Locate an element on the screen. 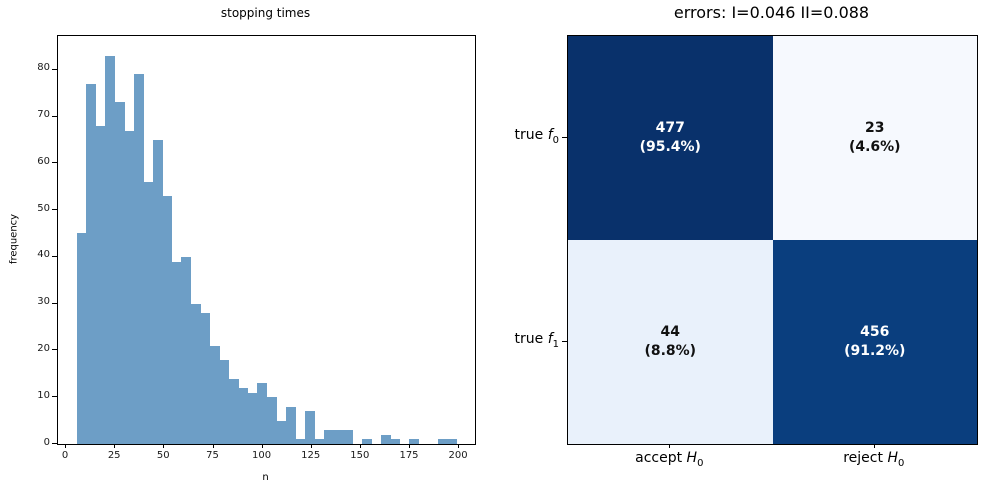 The image size is (984, 496). x-axis-tick-label: 150 is located at coordinates (360, 455).